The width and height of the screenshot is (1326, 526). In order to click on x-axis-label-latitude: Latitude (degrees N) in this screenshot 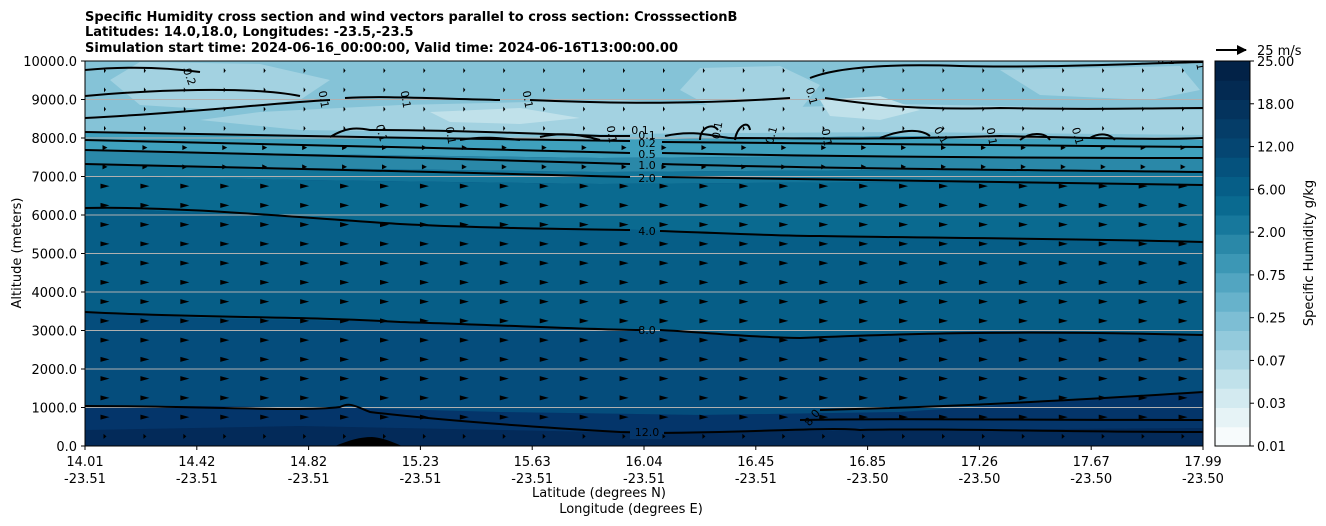, I will do `click(599, 493)`.